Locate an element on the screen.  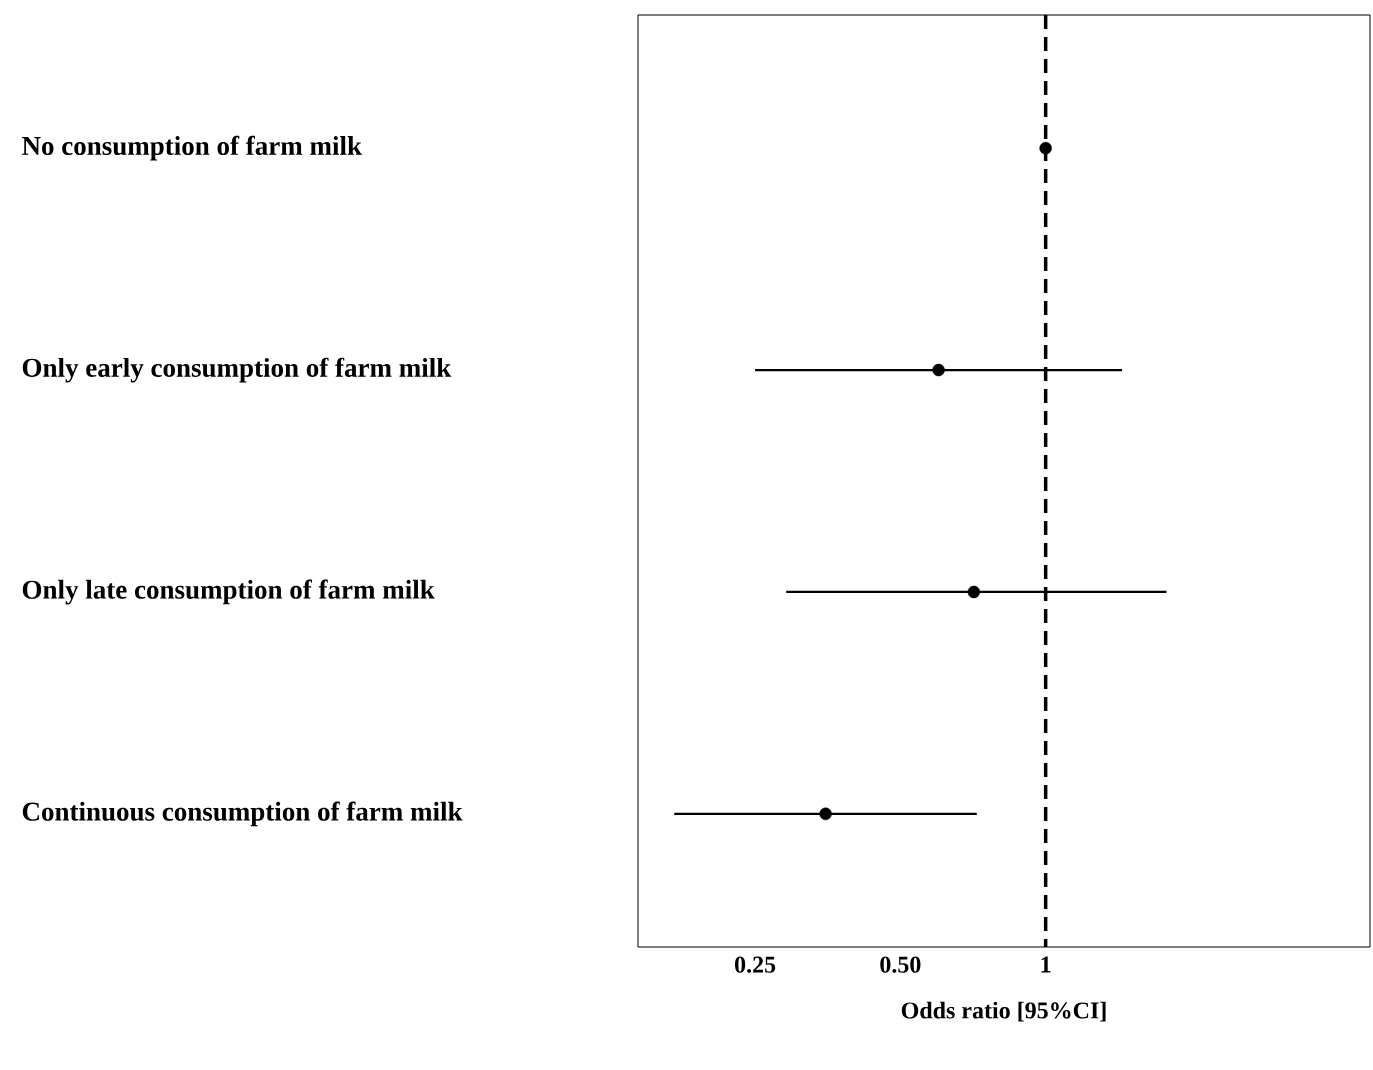
y-tick-label: Only late consumption of farm milk is located at coordinates (228, 592).